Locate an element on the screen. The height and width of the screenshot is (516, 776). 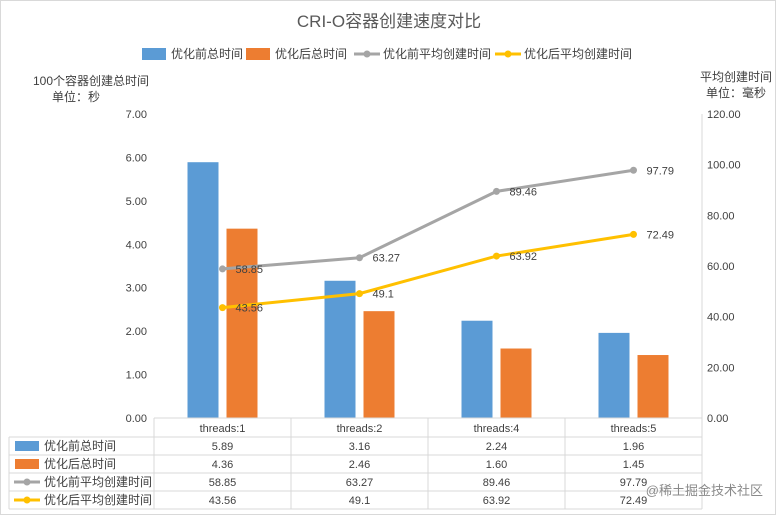
table-cell: 2.24 is located at coordinates (496, 447).